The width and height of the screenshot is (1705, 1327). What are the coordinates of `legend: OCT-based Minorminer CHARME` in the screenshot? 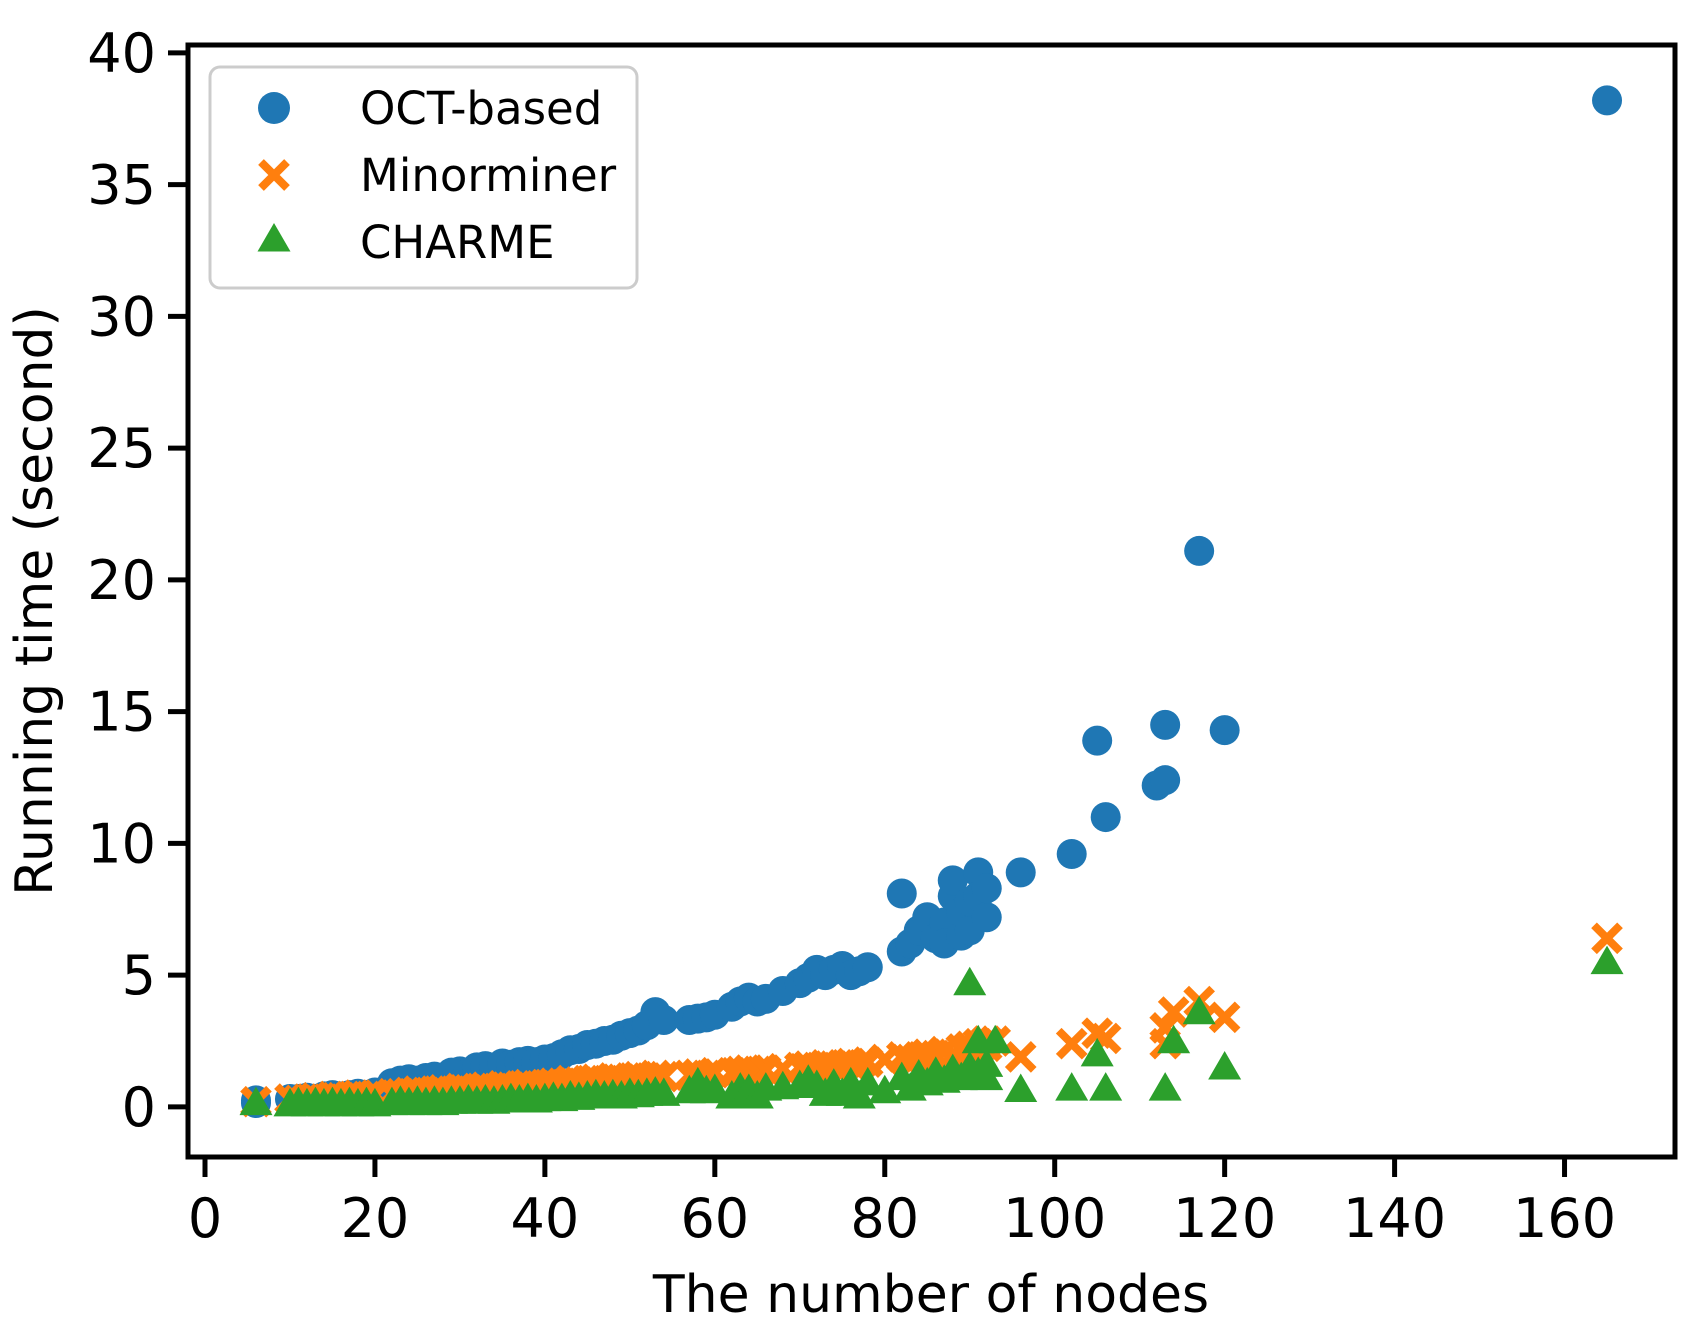 It's located at (423, 177).